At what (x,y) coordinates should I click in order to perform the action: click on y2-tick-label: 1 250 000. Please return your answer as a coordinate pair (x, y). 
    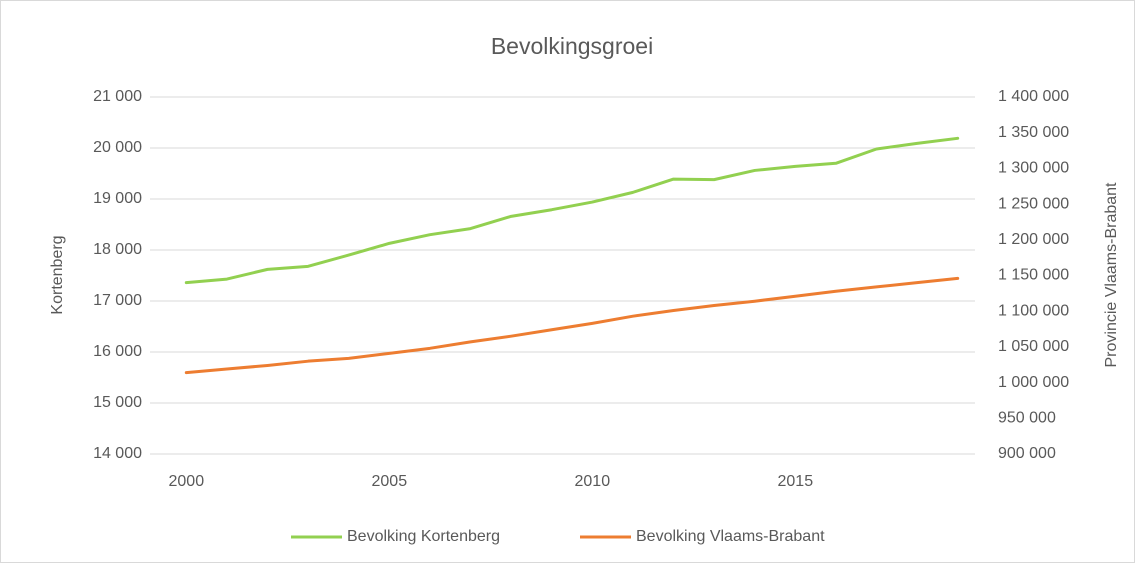
    Looking at the image, I should click on (1033, 203).